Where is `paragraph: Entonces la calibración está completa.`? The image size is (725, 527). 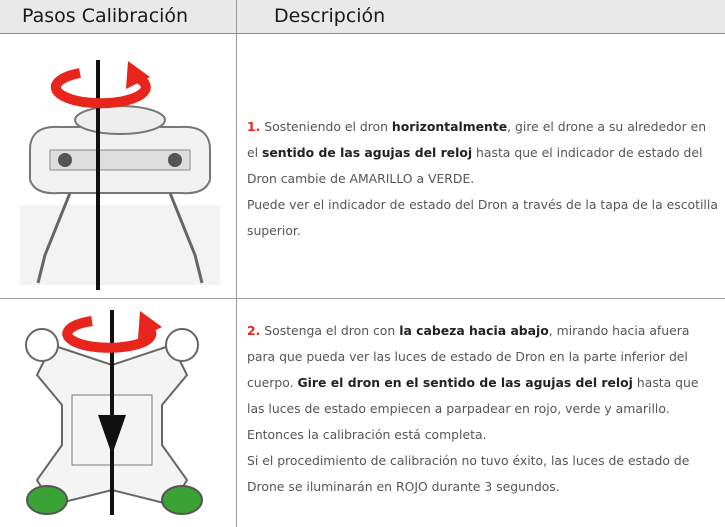 paragraph: Entonces la calibración está completa. is located at coordinates (483, 435).